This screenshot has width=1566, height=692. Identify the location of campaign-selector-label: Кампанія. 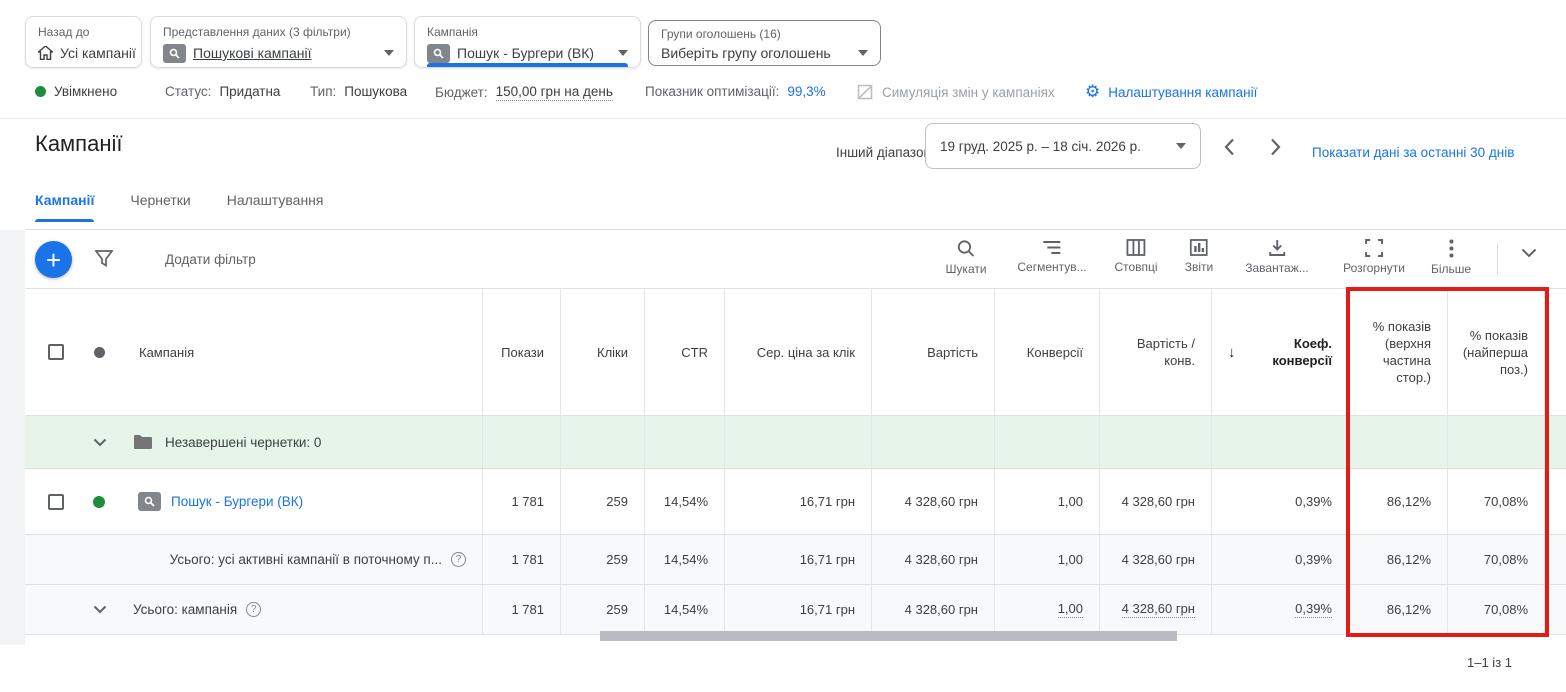
(452, 32).